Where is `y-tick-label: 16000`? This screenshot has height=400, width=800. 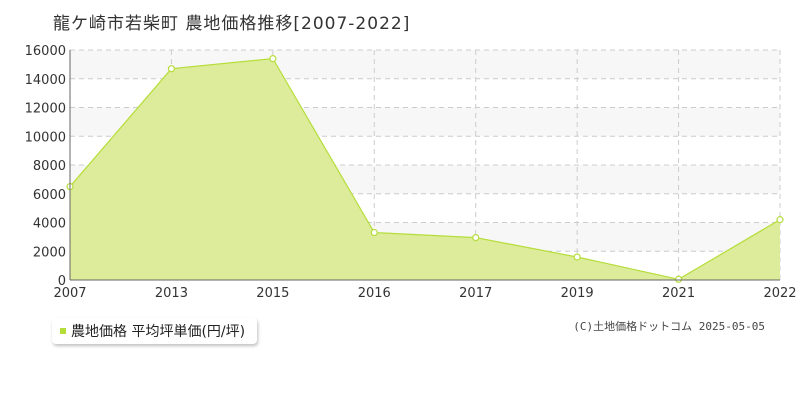 y-tick-label: 16000 is located at coordinates (45, 51).